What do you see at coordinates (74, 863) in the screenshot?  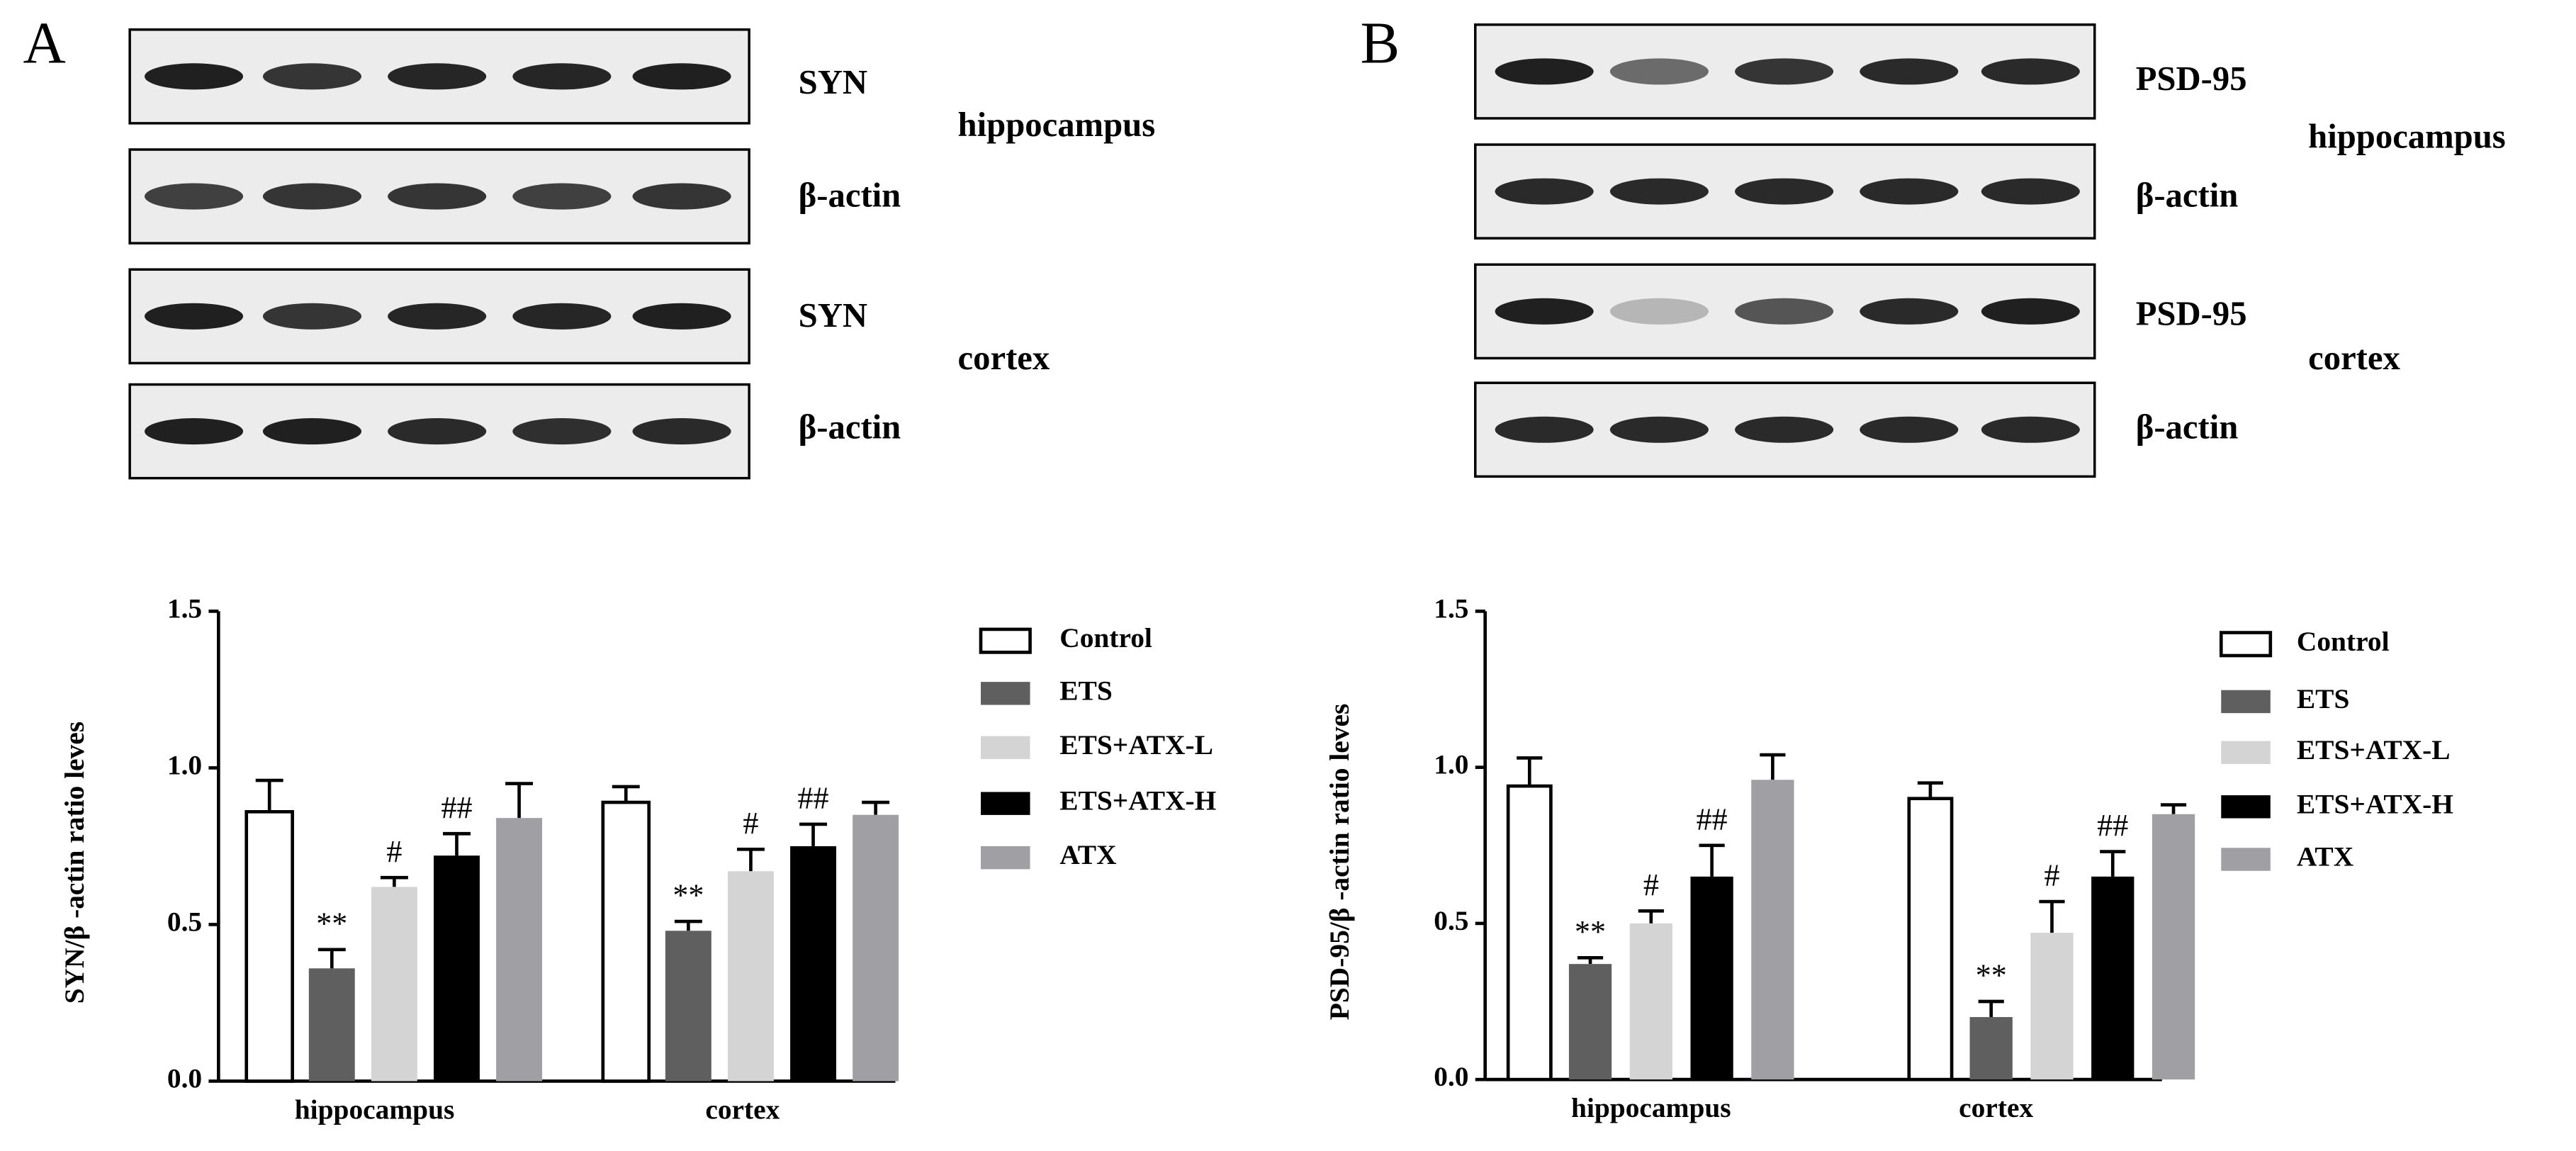 I see `y-axis-label: SYN/β -actin ratio leves` at bounding box center [74, 863].